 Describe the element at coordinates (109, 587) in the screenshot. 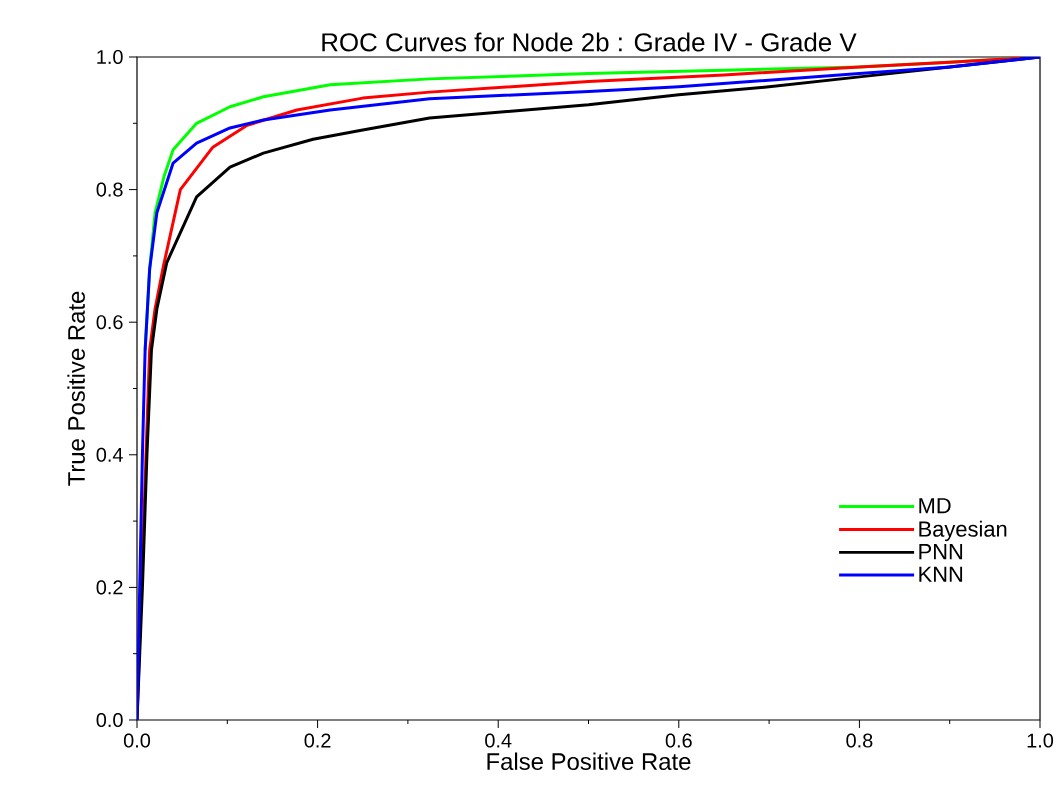

I see `y-tick-label: 0.2` at that location.